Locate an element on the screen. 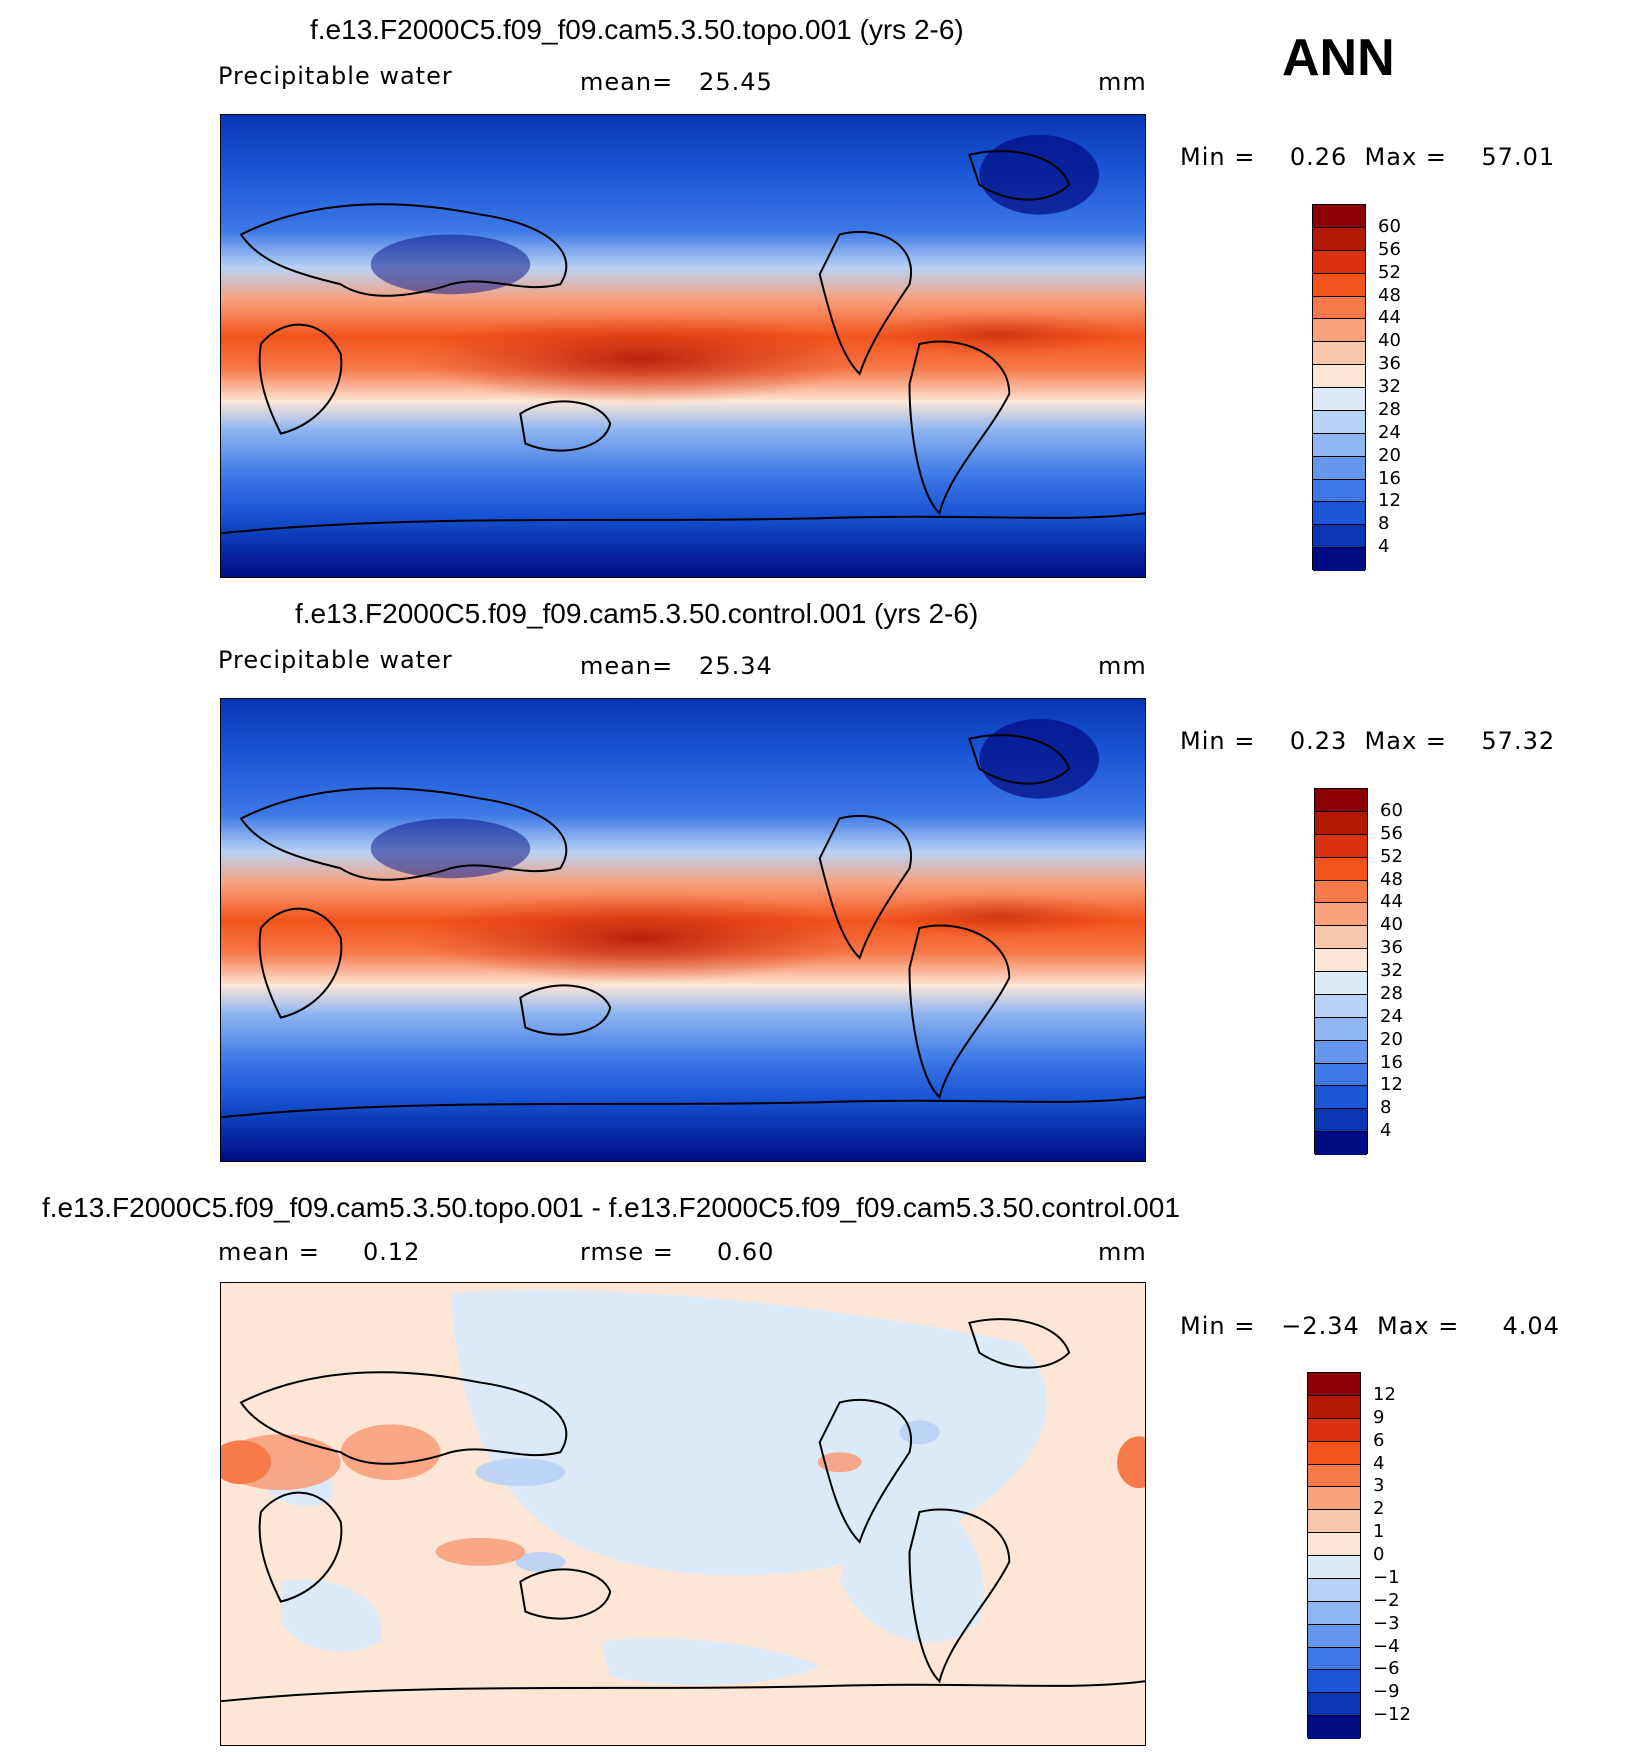 The width and height of the screenshot is (1649, 1752). panel-2-field is located at coordinates (683, 930).